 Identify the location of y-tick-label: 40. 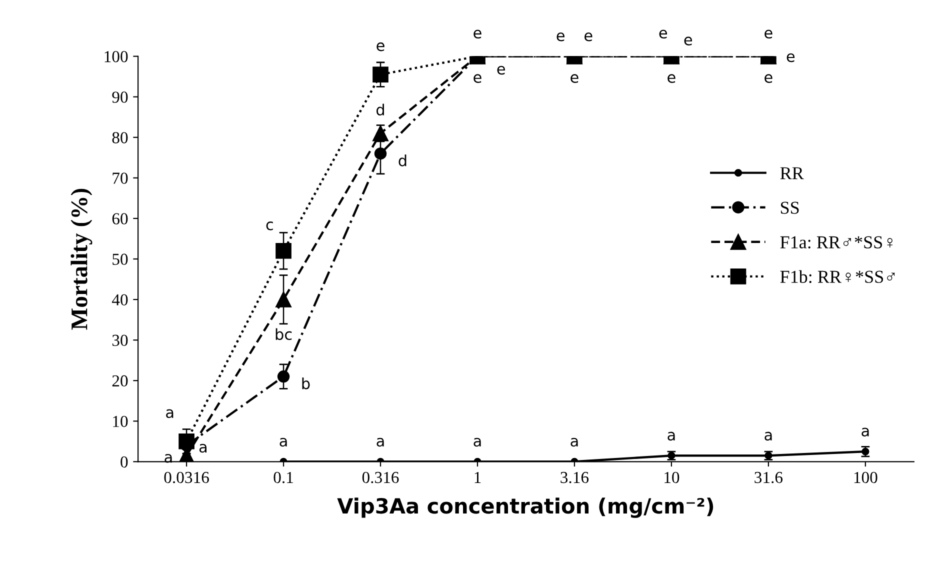
(120, 300).